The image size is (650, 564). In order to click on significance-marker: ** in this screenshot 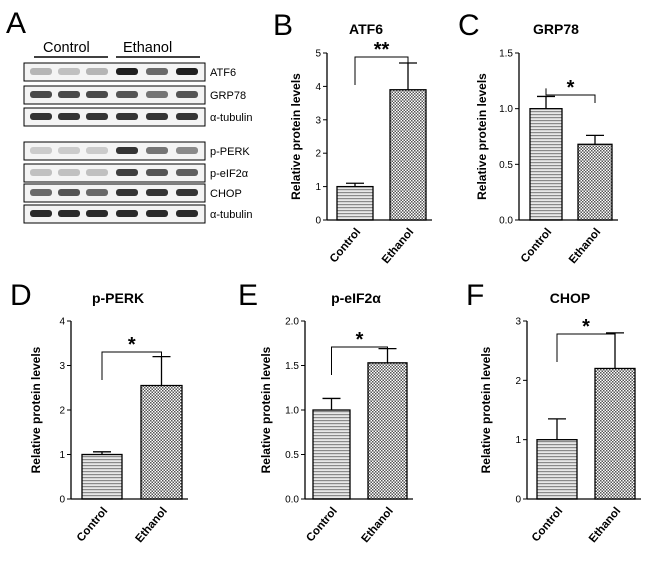, I will do `click(382, 50)`.